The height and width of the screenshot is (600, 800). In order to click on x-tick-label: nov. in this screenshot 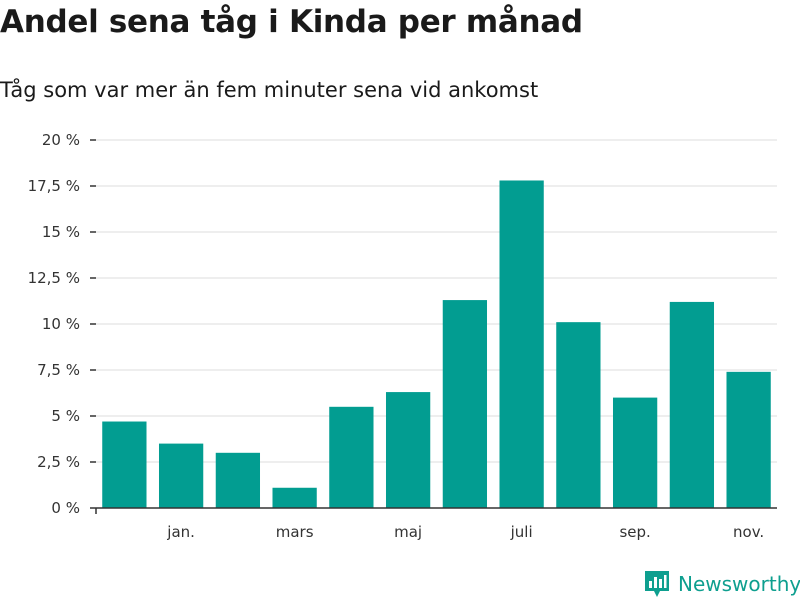, I will do `click(748, 532)`.